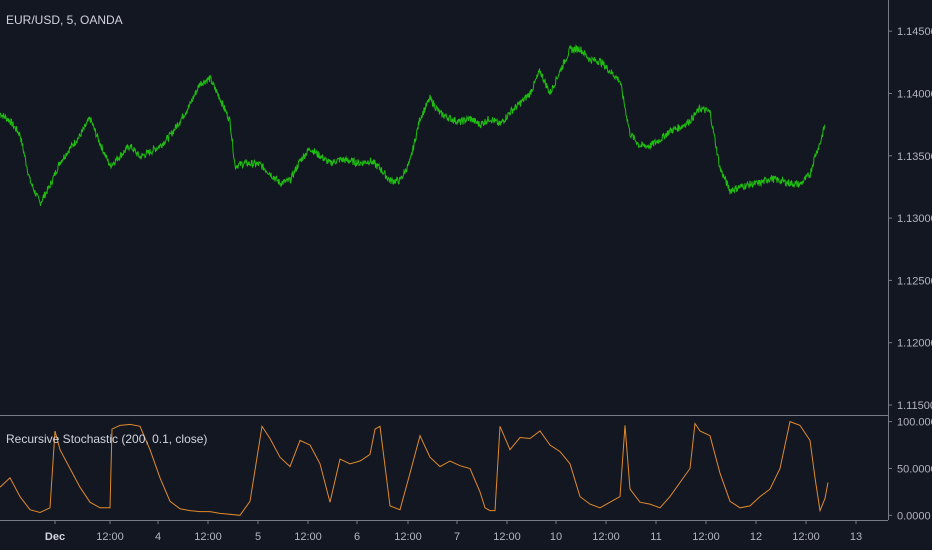 The image size is (932, 550). Describe the element at coordinates (914, 516) in the screenshot. I see `indicator-tick-label: 0.0000` at that location.